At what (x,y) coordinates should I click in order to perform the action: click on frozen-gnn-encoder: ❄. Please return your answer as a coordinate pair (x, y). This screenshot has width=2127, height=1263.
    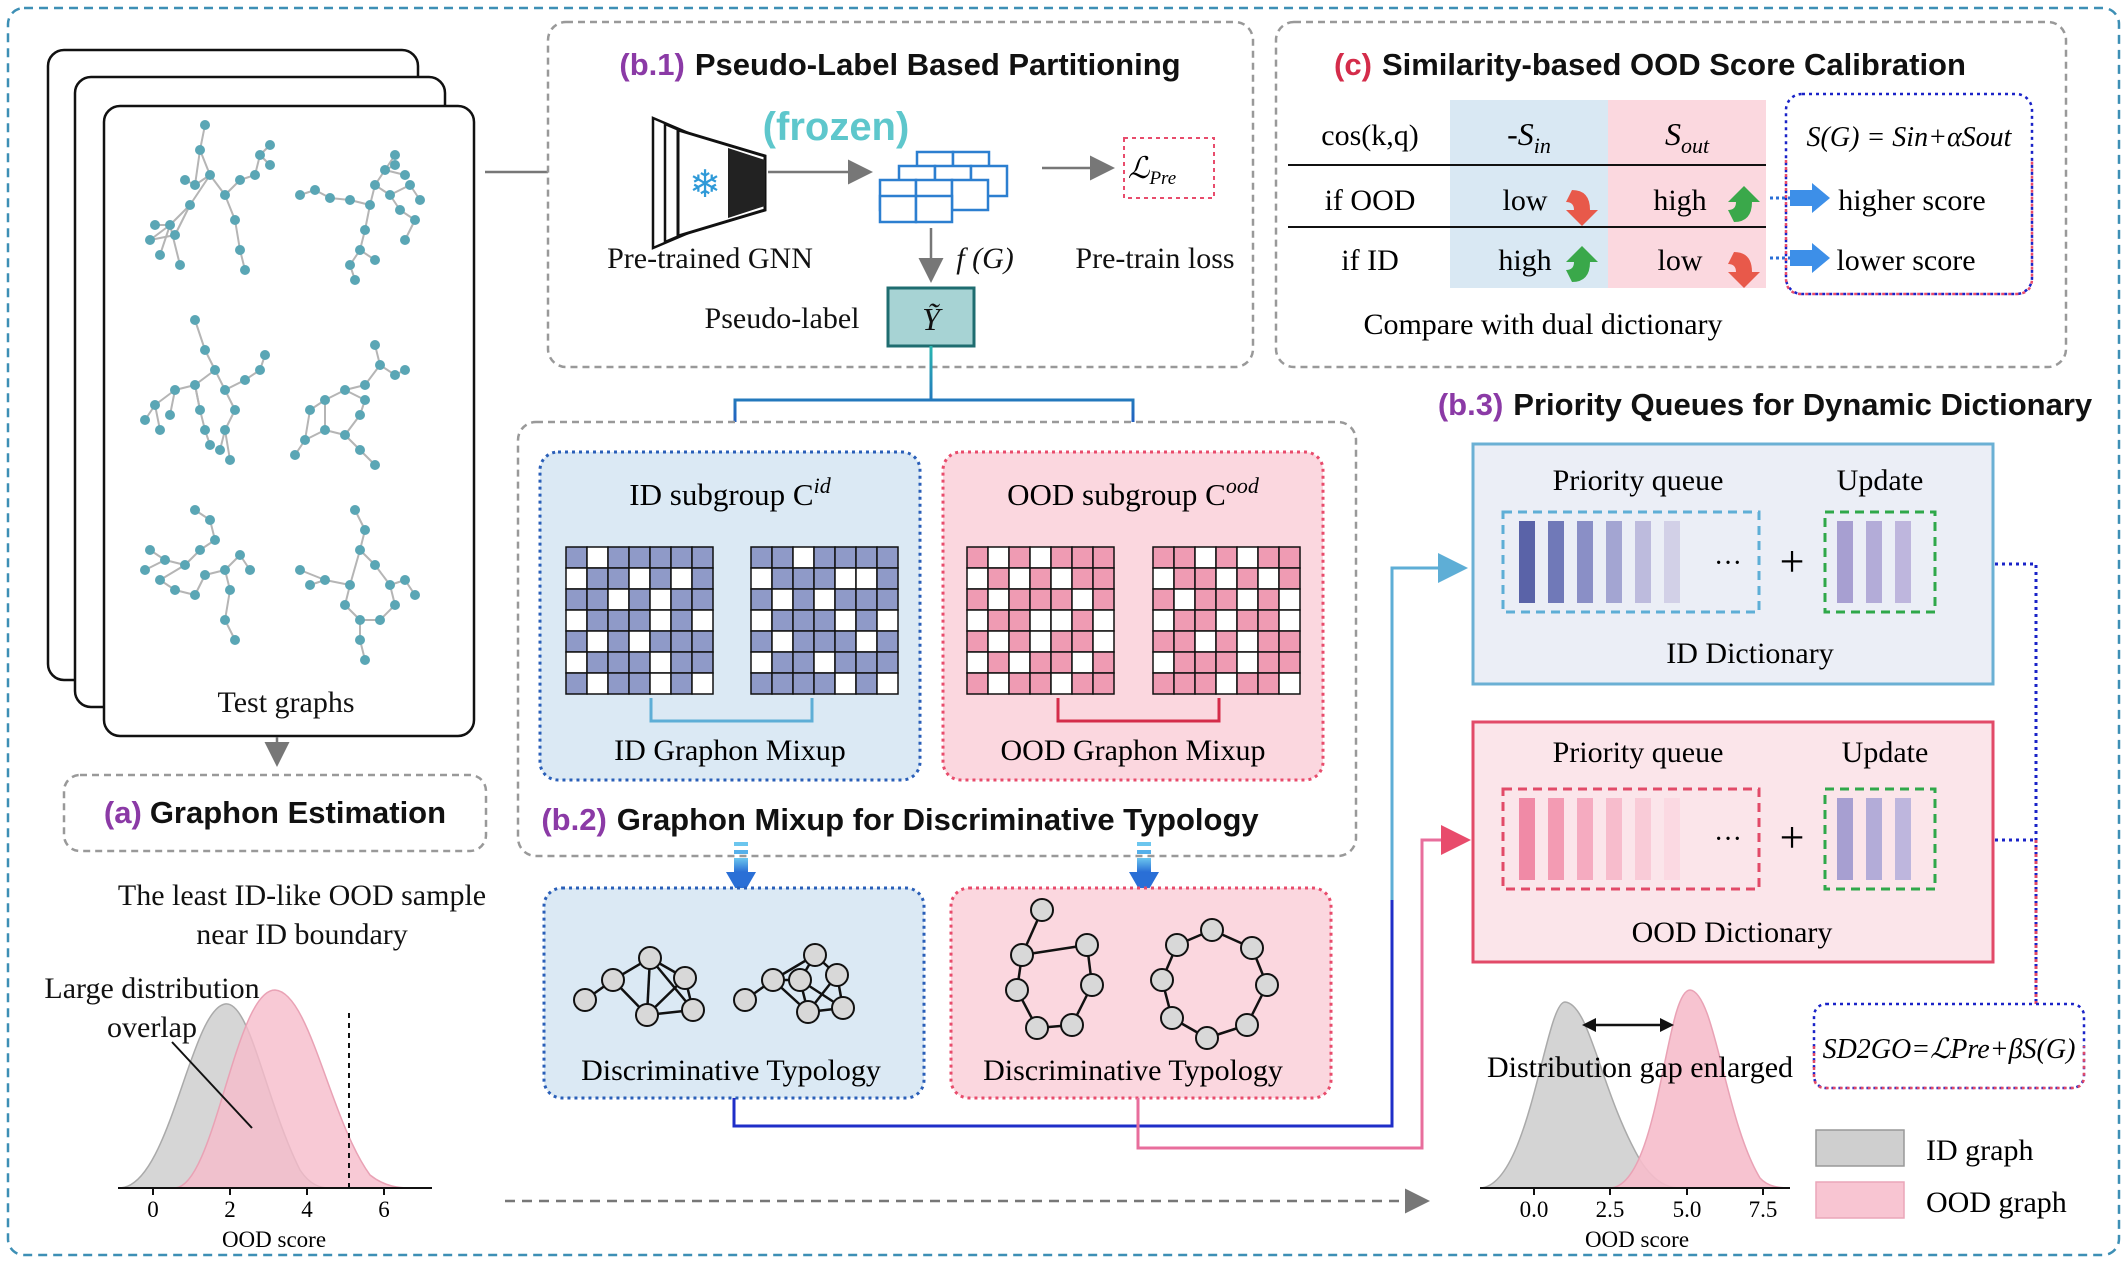
    Looking at the image, I should click on (709, 183).